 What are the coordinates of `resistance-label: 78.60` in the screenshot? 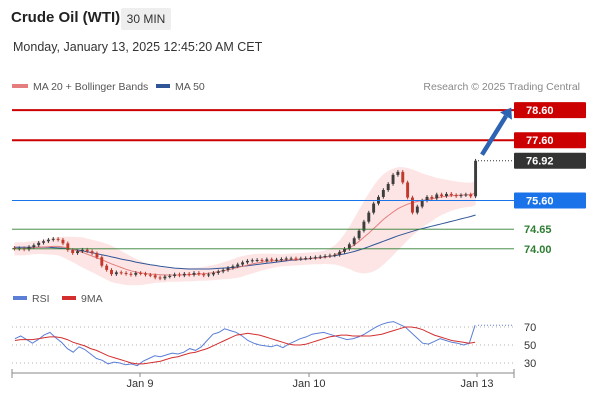 It's located at (540, 111).